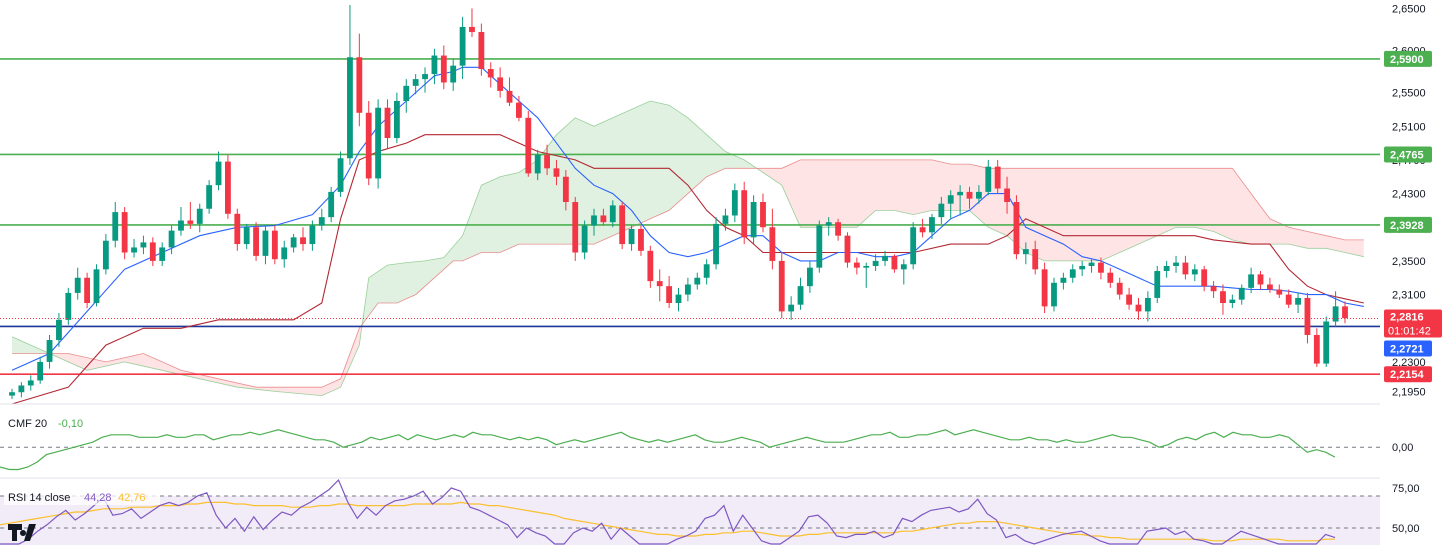  What do you see at coordinates (1406, 529) in the screenshot?
I see `rsi-tick-label: 50,00` at bounding box center [1406, 529].